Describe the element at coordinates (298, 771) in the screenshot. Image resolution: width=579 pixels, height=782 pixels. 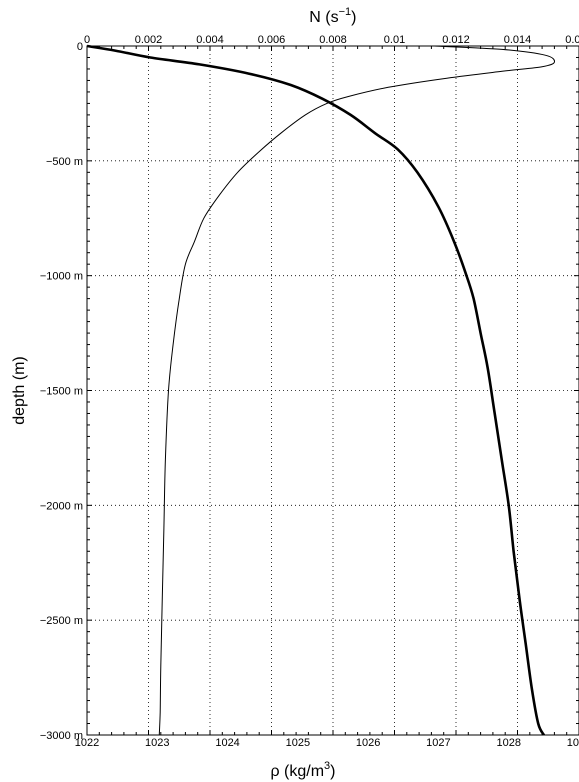
I see `bottom-axis-title-main: ρ (kg/m` at that location.